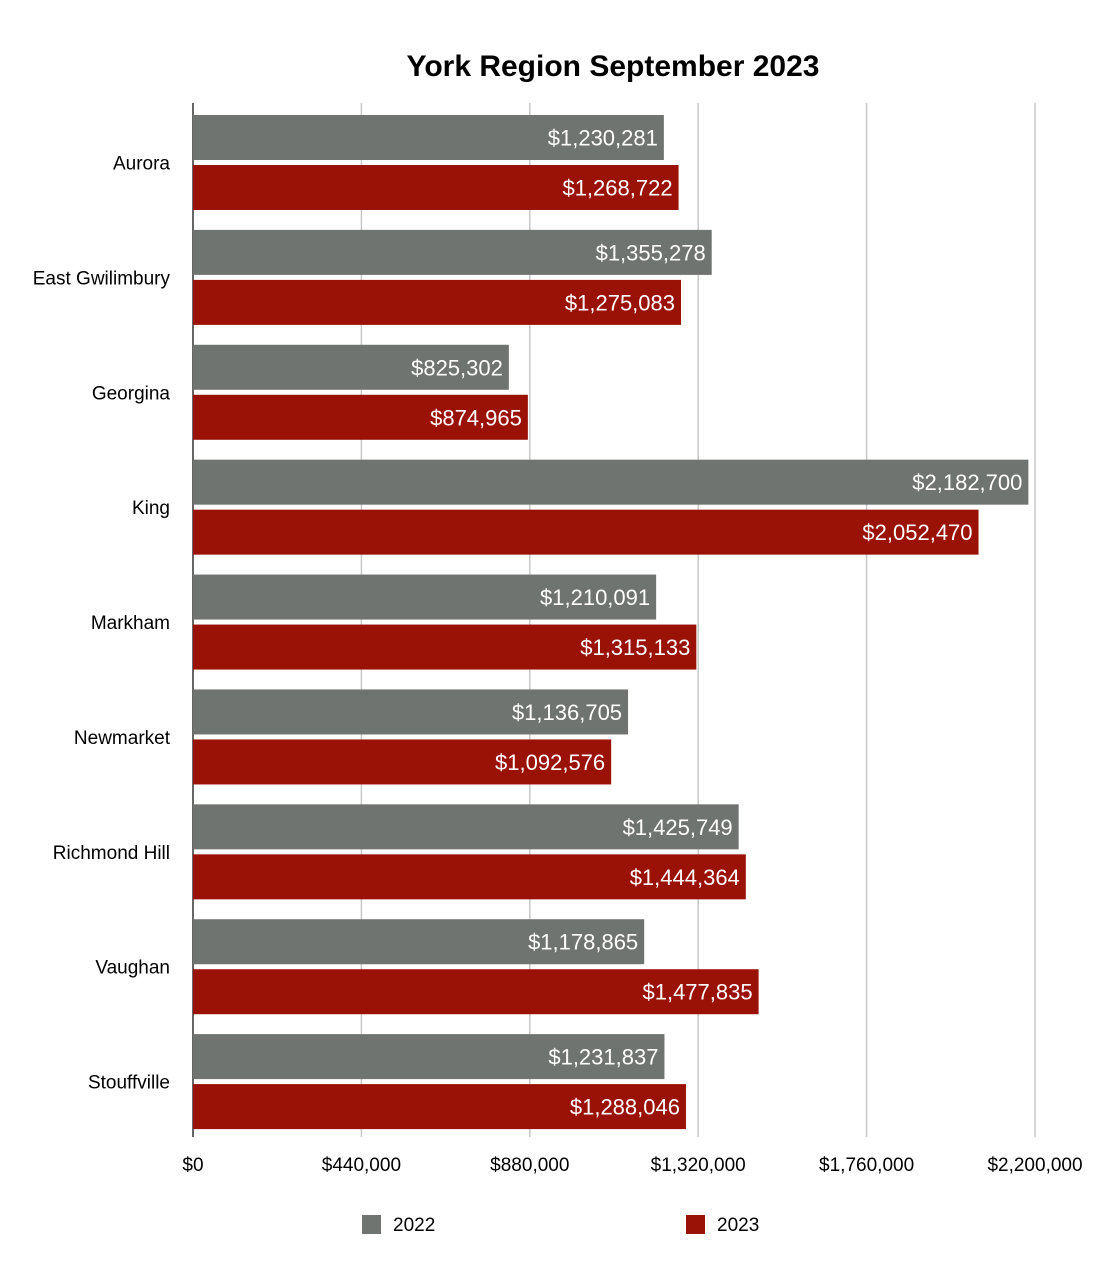 This screenshot has height=1266, width=1108. I want to click on bar-value-label: $874,965, so click(476, 417).